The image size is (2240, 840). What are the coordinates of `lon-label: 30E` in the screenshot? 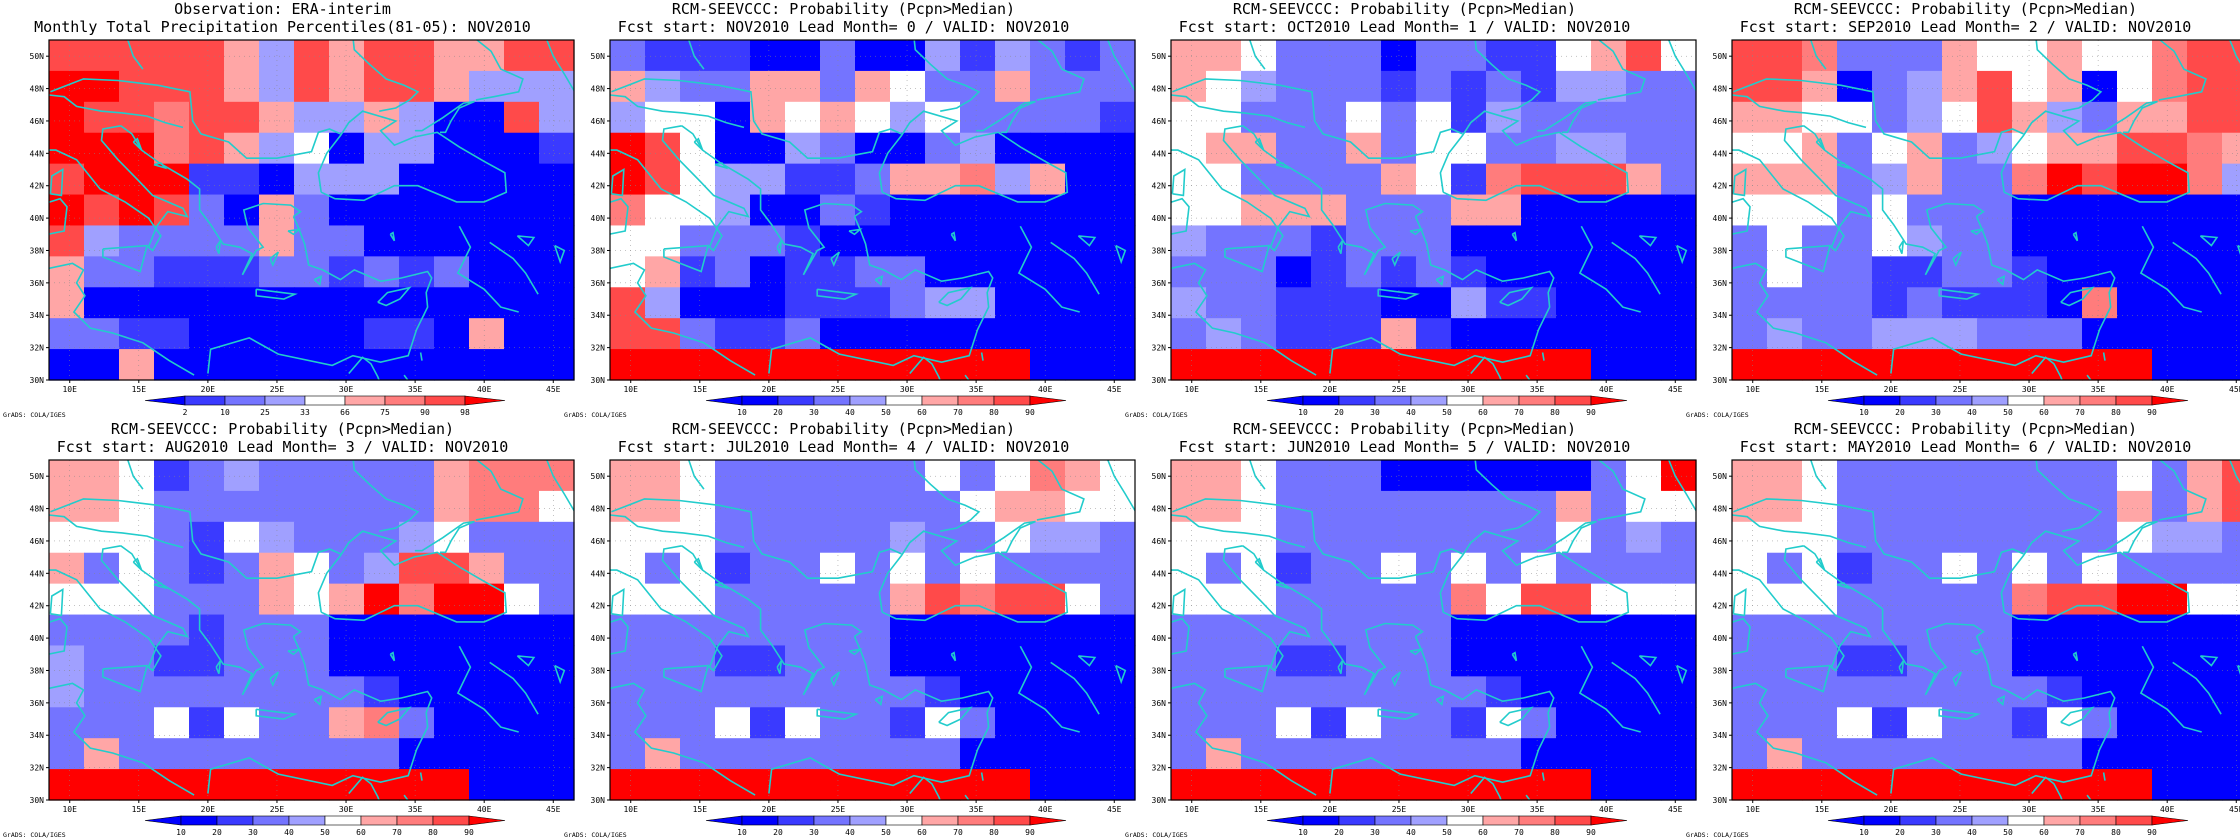 It's located at (346, 389).